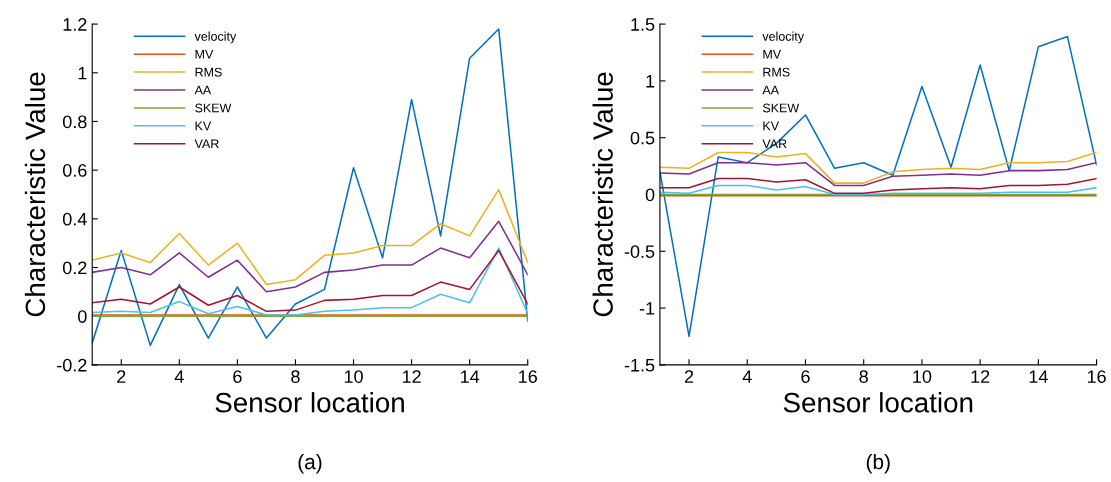 This screenshot has height=482, width=1111. What do you see at coordinates (74, 219) in the screenshot?
I see `y-tick-label: 0.4` at bounding box center [74, 219].